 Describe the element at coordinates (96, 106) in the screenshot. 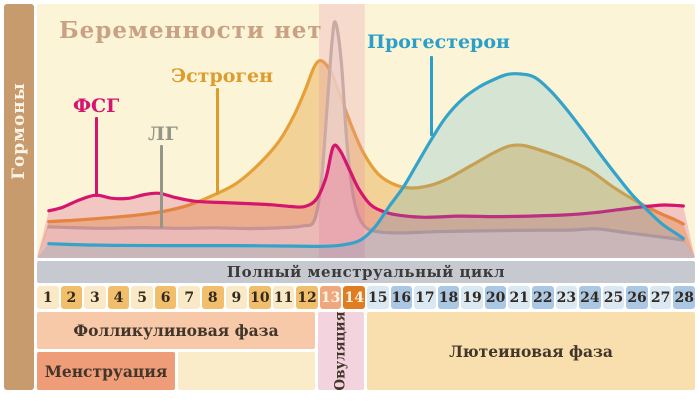

I see `fsh-label: ФСГ` at that location.